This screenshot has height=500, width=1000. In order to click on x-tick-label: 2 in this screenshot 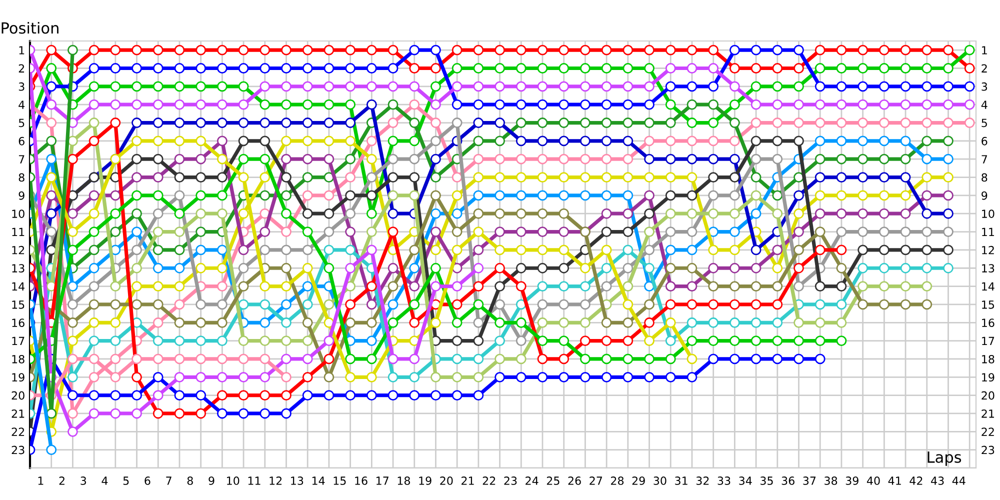, I will do `click(61, 480)`.